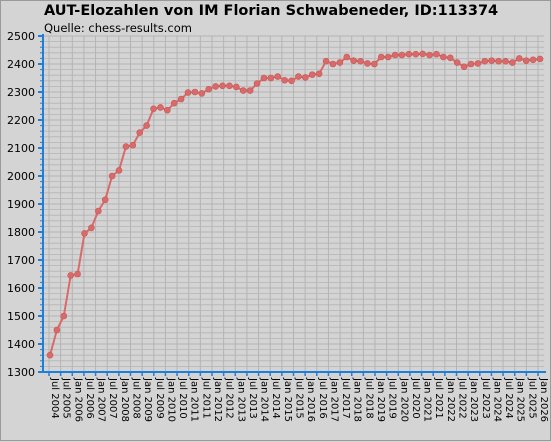 This screenshot has width=551, height=442. I want to click on x-tick-label: Jan 2006, so click(77, 399).